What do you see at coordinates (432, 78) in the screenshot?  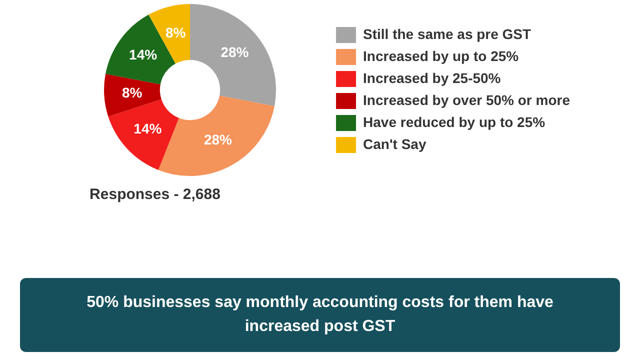 I see `legend-label: Increased by 25-50%` at bounding box center [432, 78].